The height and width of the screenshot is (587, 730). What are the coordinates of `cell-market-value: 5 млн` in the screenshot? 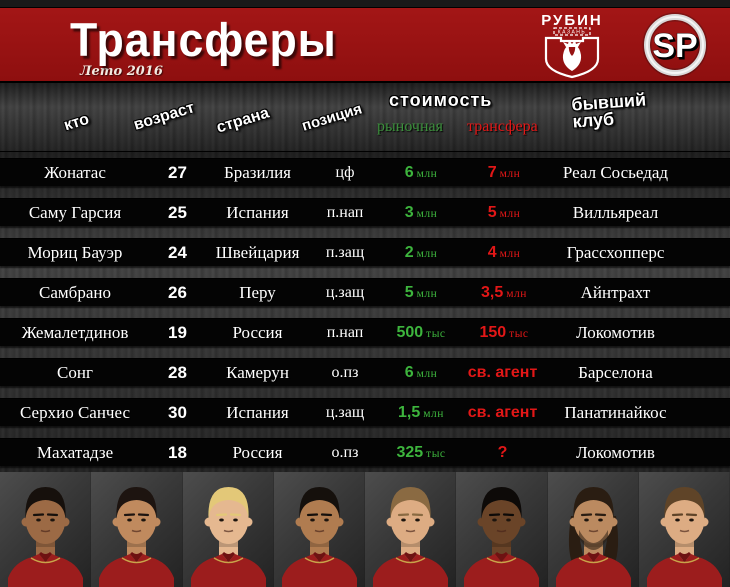 It's located at (421, 293).